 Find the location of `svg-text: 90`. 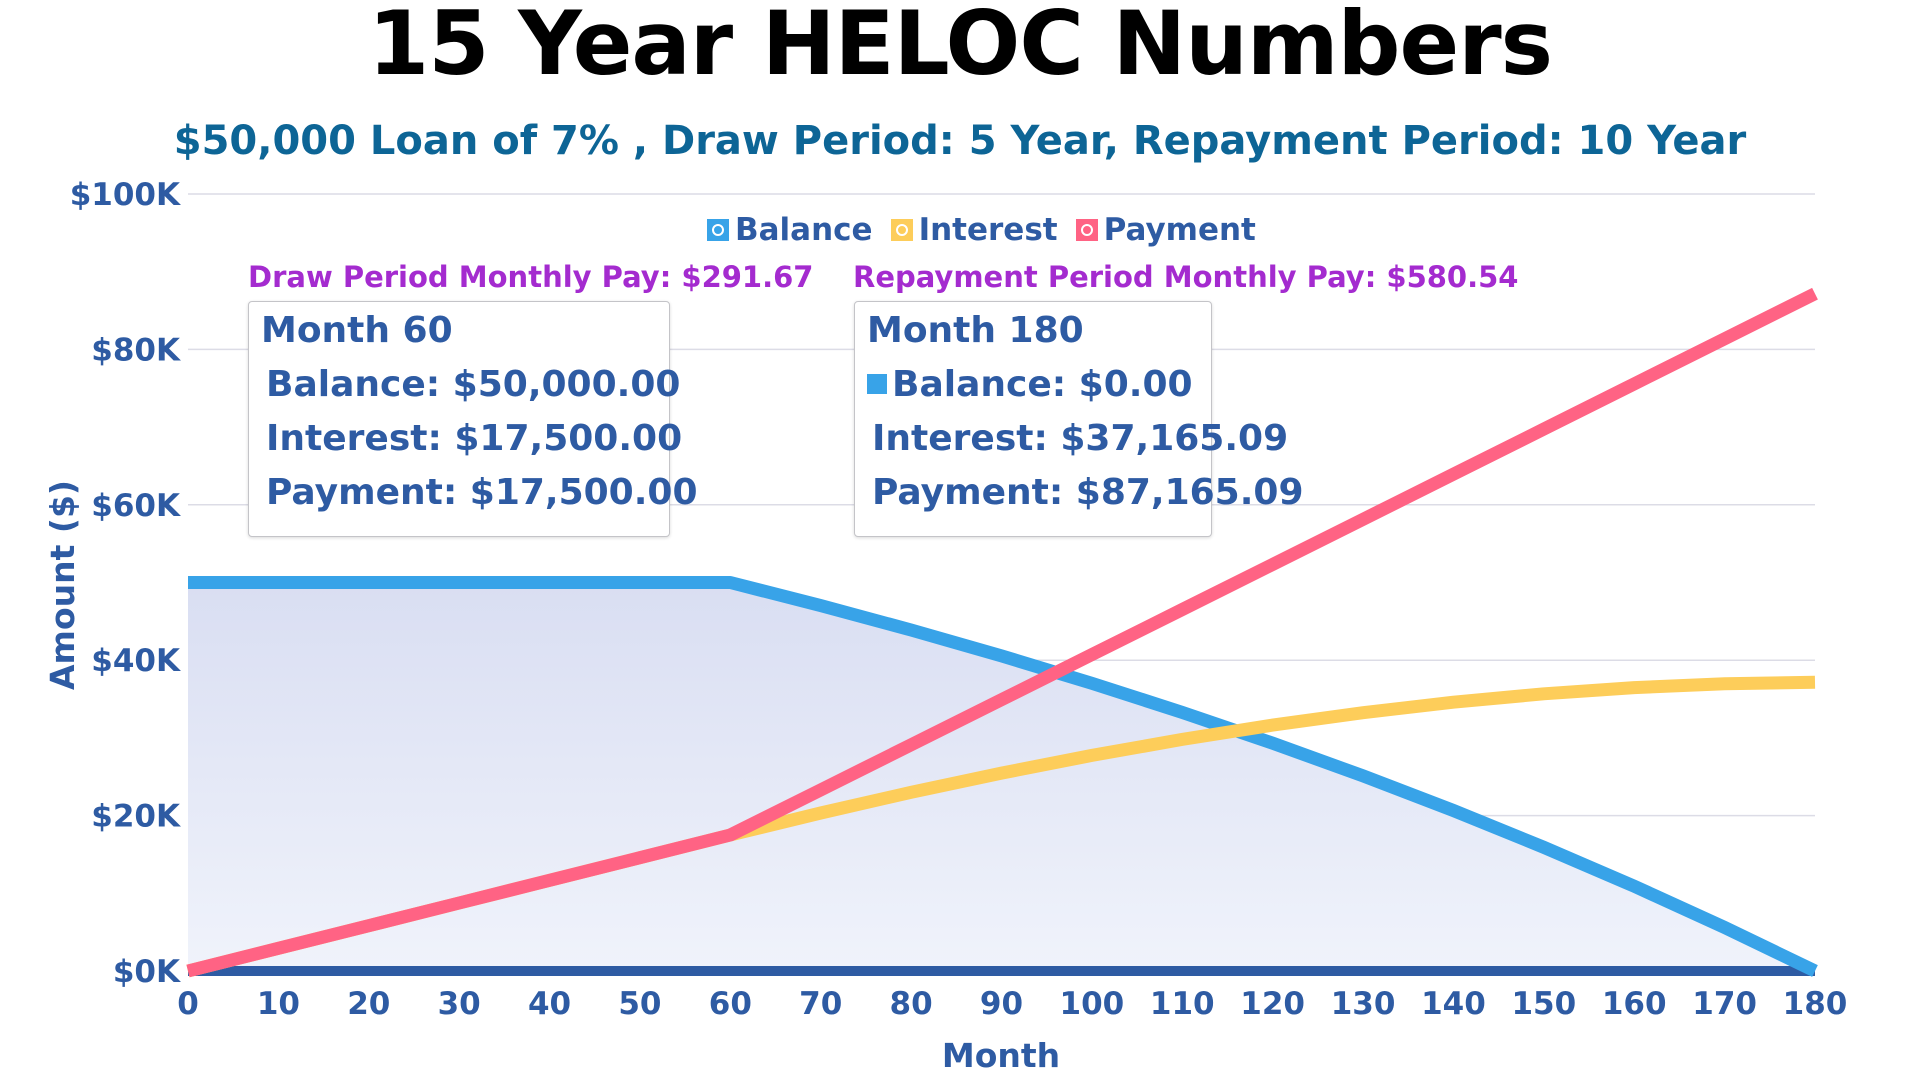

svg-text: 90 is located at coordinates (1001, 1004).